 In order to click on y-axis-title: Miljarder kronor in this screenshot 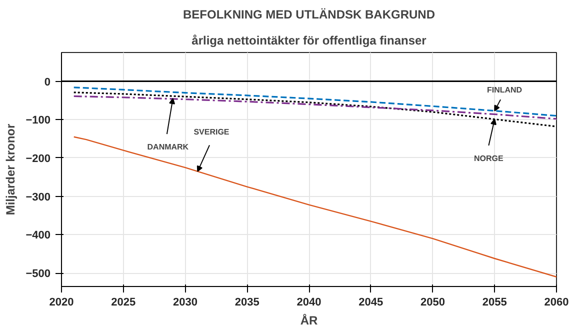, I will do `click(11, 169)`.